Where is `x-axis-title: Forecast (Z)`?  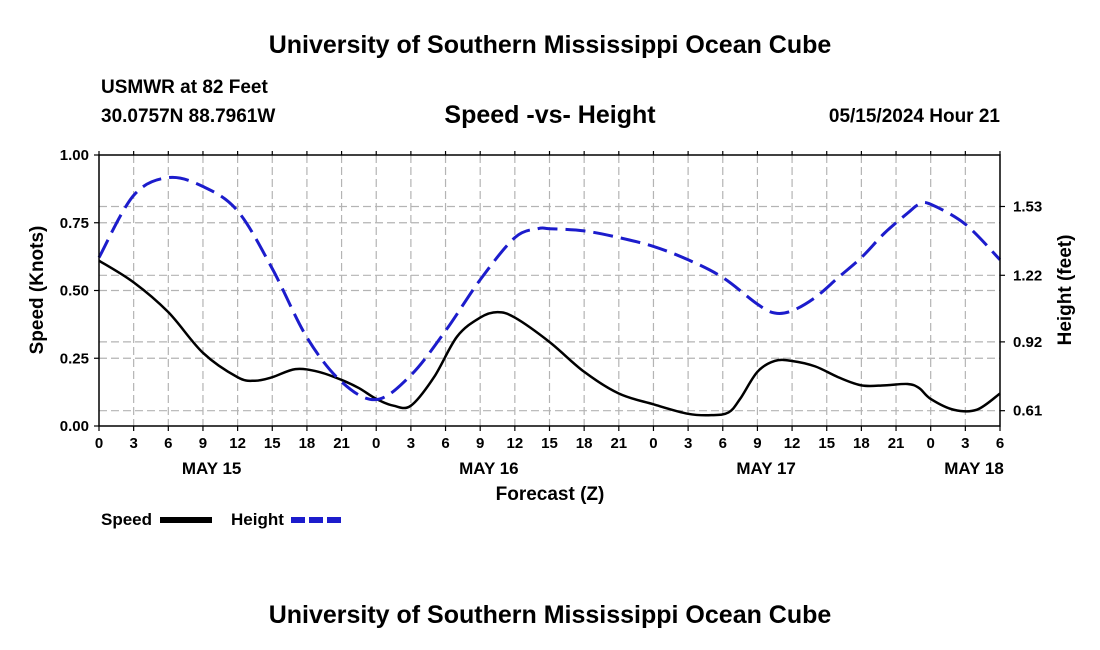 x-axis-title: Forecast (Z) is located at coordinates (550, 494).